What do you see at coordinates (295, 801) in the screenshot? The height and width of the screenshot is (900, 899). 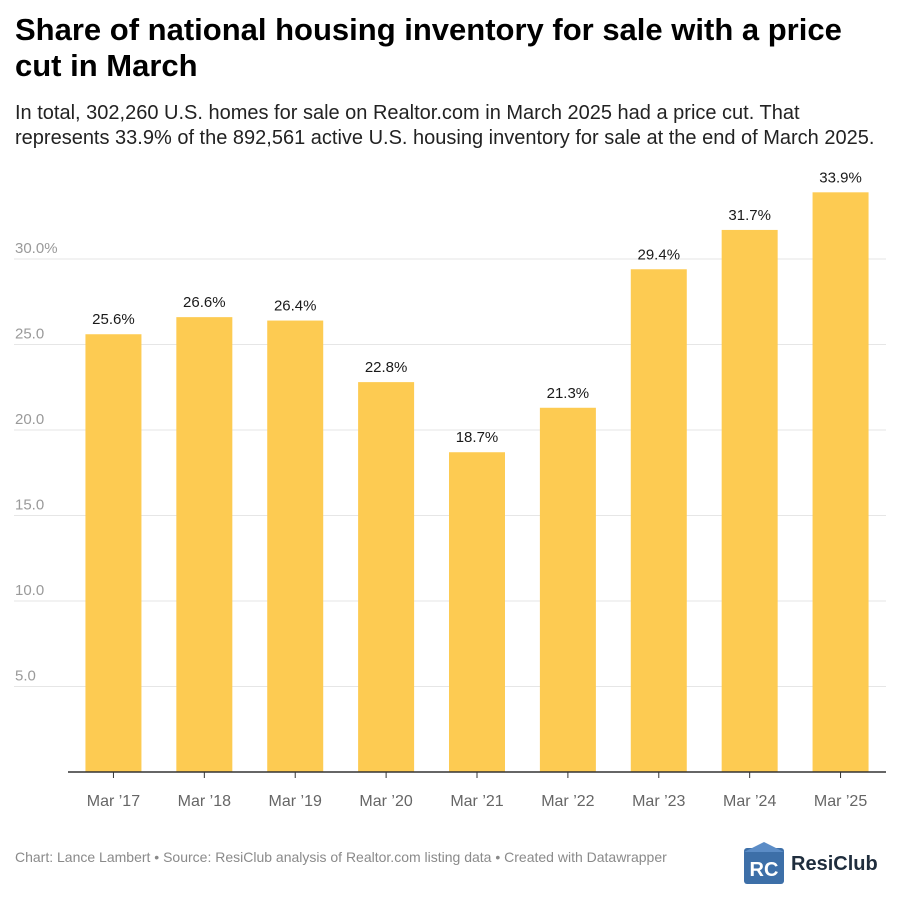 I see `x-tick-label: Mar ’19` at bounding box center [295, 801].